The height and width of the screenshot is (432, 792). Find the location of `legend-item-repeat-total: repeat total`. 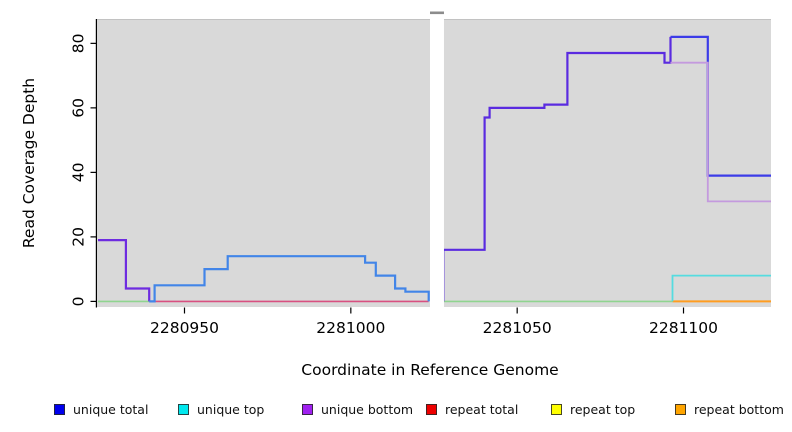

legend-item-repeat-total: repeat total is located at coordinates (472, 409).